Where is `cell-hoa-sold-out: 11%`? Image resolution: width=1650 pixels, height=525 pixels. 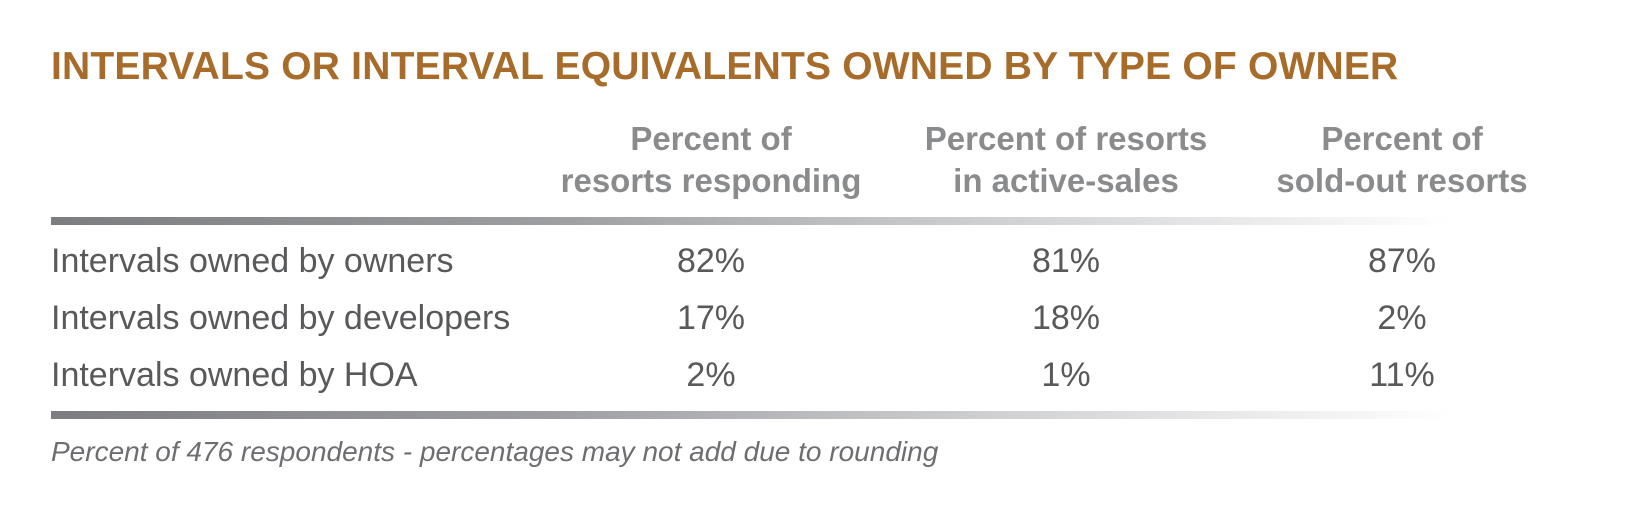
cell-hoa-sold-out: 11% is located at coordinates (1402, 375).